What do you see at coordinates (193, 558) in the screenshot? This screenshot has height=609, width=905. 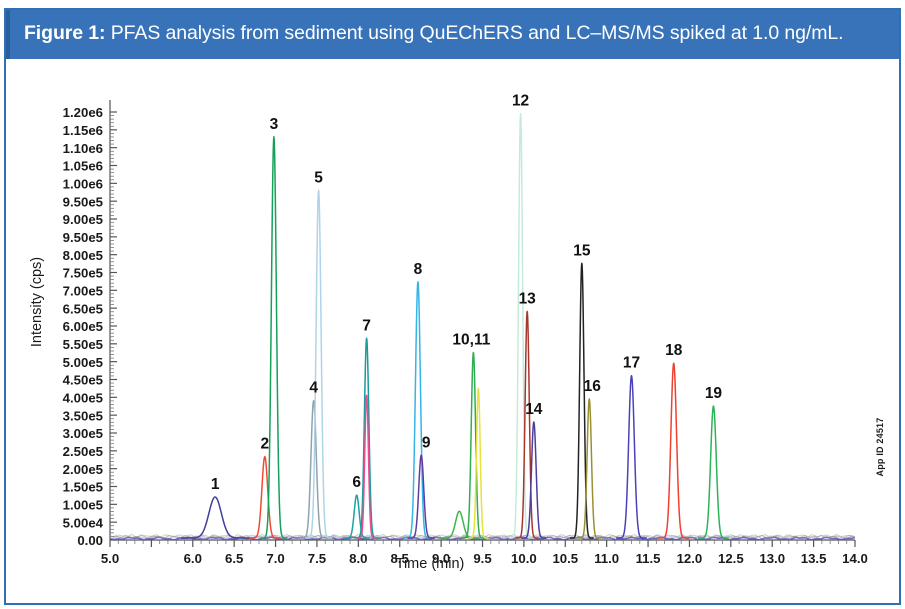 I see `x-axis-tick-label: 6.0` at bounding box center [193, 558].